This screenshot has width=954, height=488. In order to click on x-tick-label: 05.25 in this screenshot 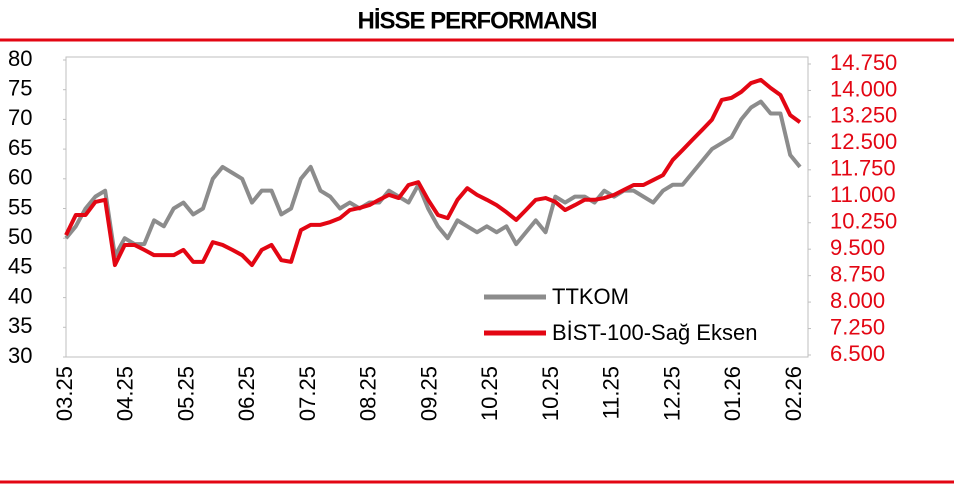, I will do `click(185, 393)`.